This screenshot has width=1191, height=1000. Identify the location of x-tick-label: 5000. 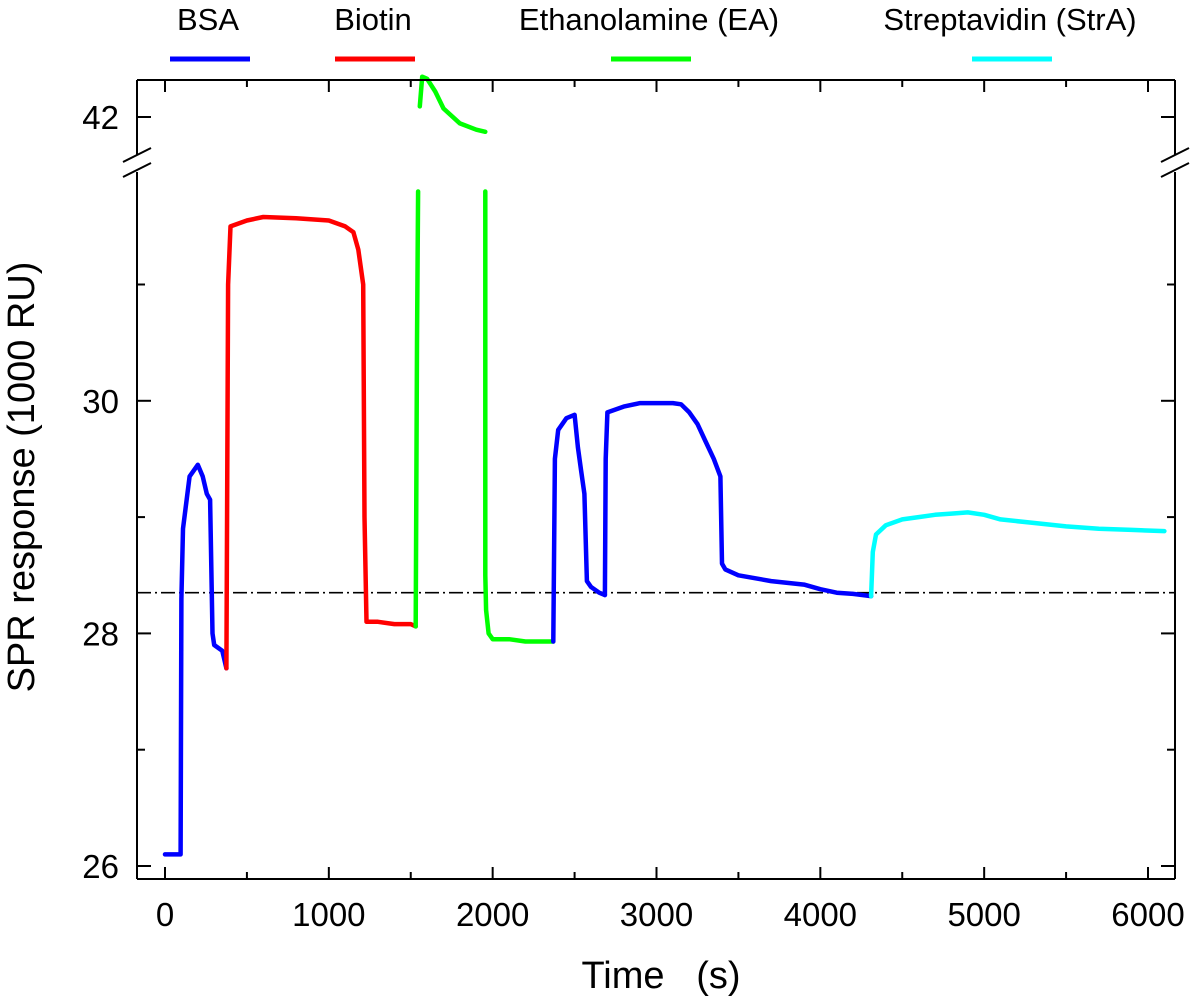
(983, 914).